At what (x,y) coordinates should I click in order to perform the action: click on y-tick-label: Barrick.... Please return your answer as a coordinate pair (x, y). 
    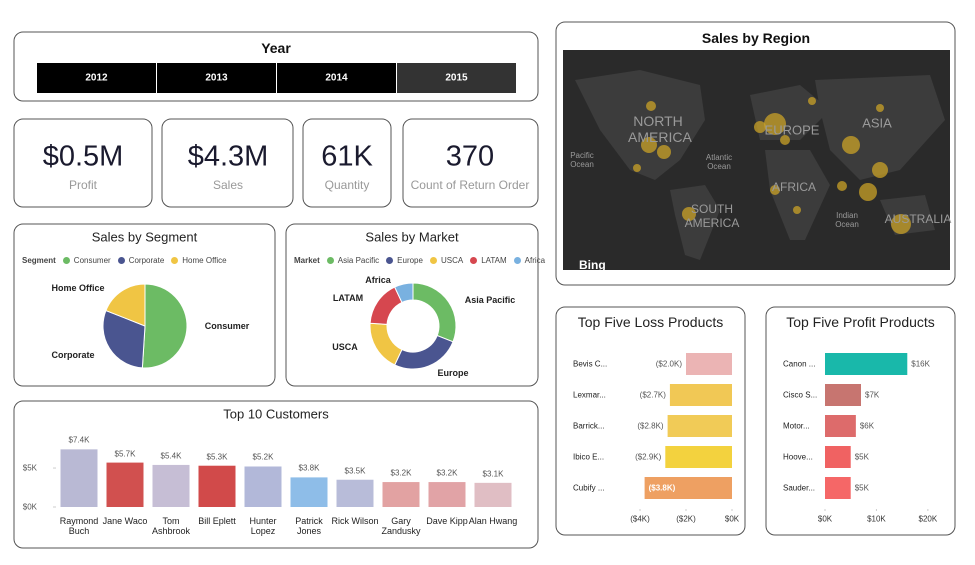
    Looking at the image, I should click on (589, 426).